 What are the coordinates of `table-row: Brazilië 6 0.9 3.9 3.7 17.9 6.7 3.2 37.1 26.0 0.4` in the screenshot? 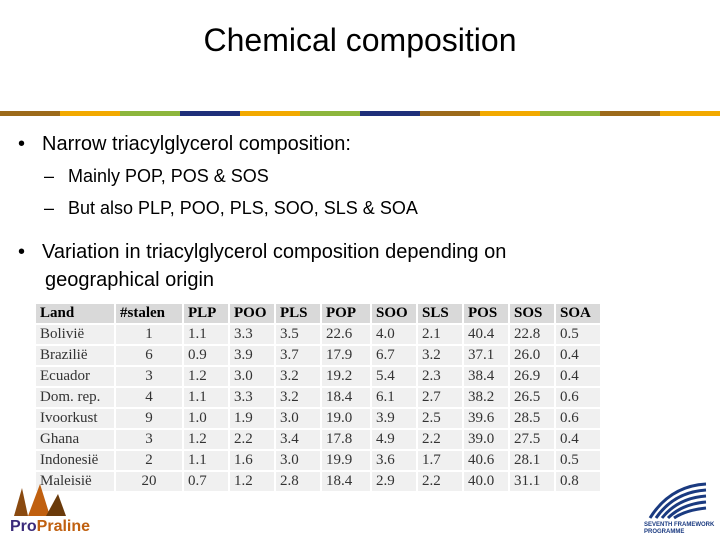 It's located at (318, 355).